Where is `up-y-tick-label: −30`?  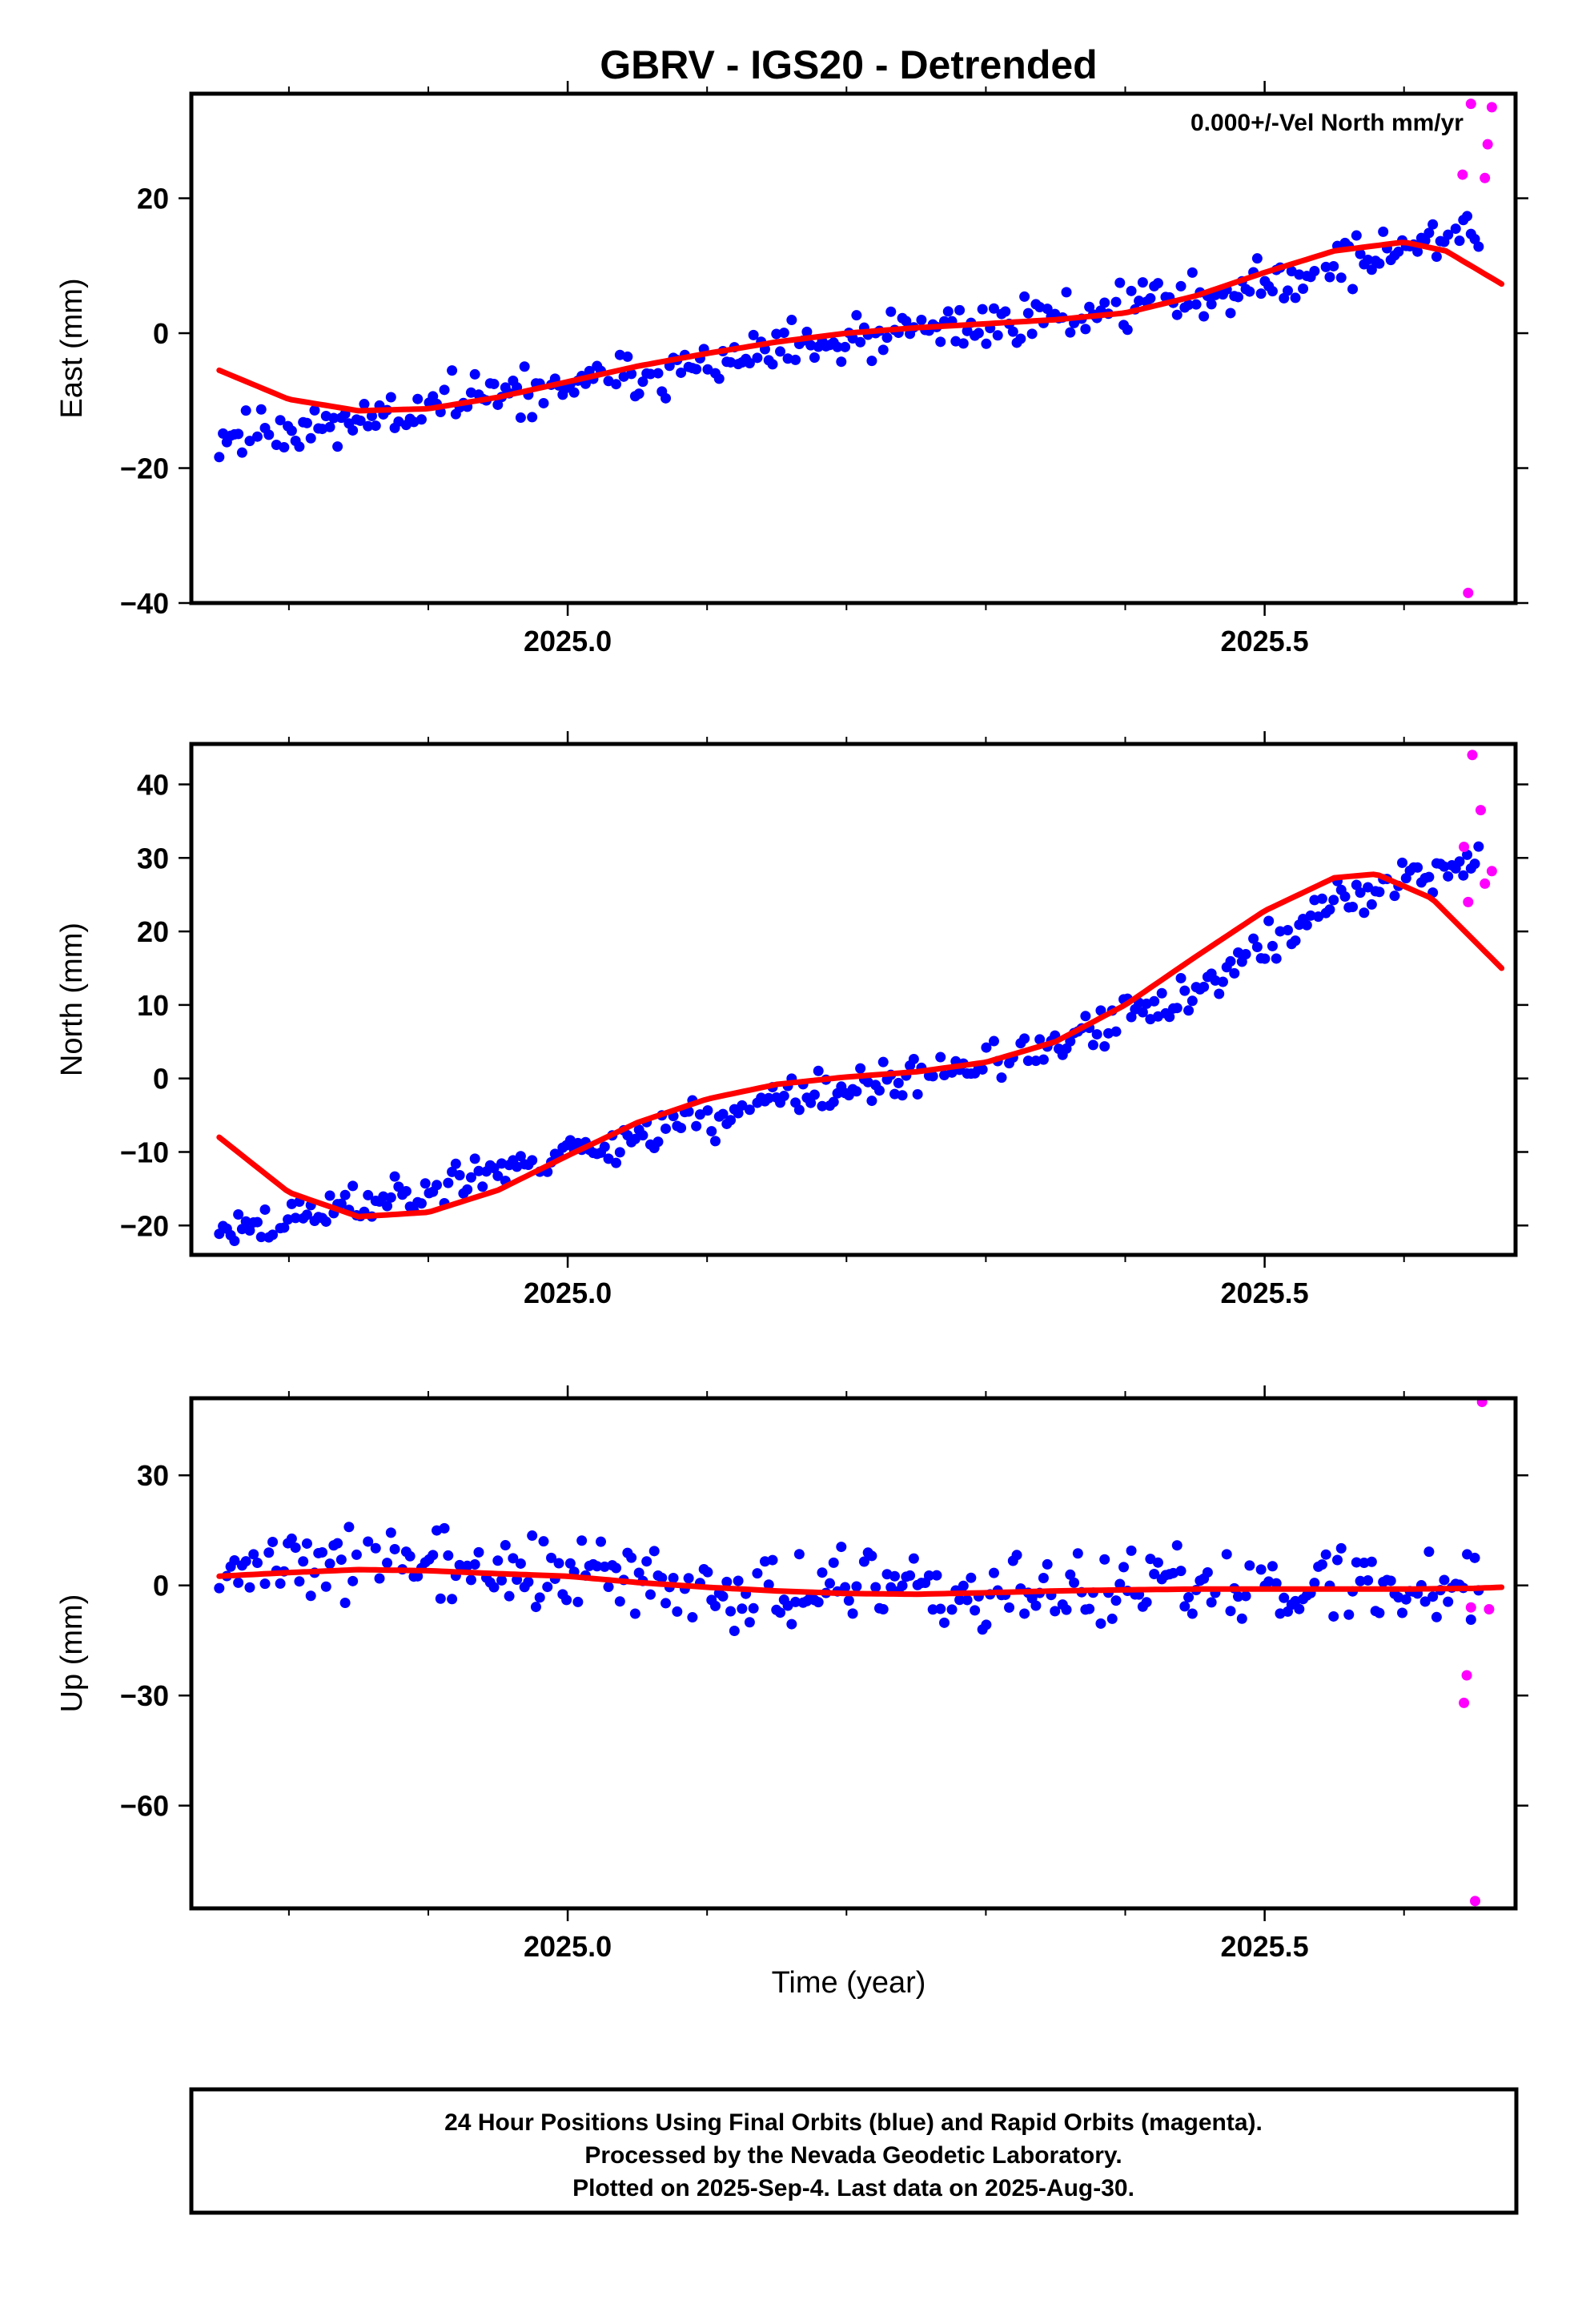
up-y-tick-label: −30 is located at coordinates (144, 1696).